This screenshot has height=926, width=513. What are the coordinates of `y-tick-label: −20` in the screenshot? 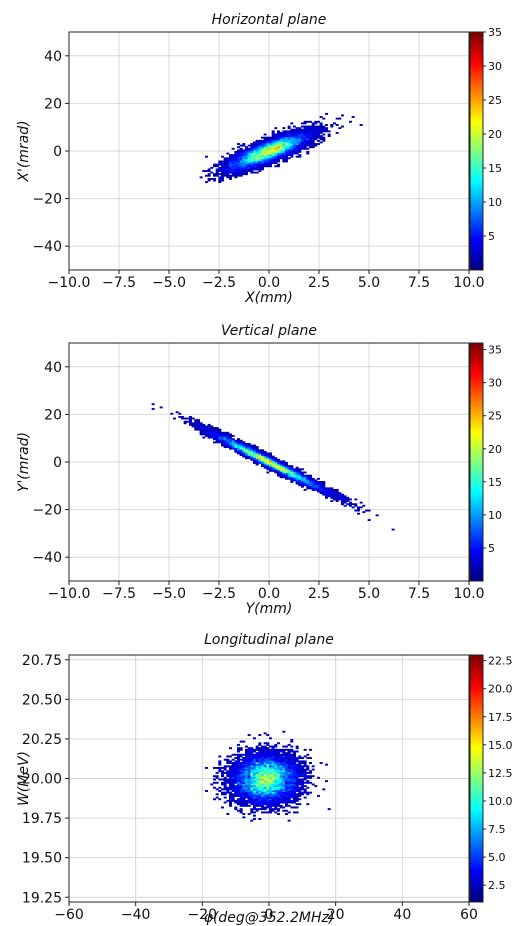 It's located at (47, 511).